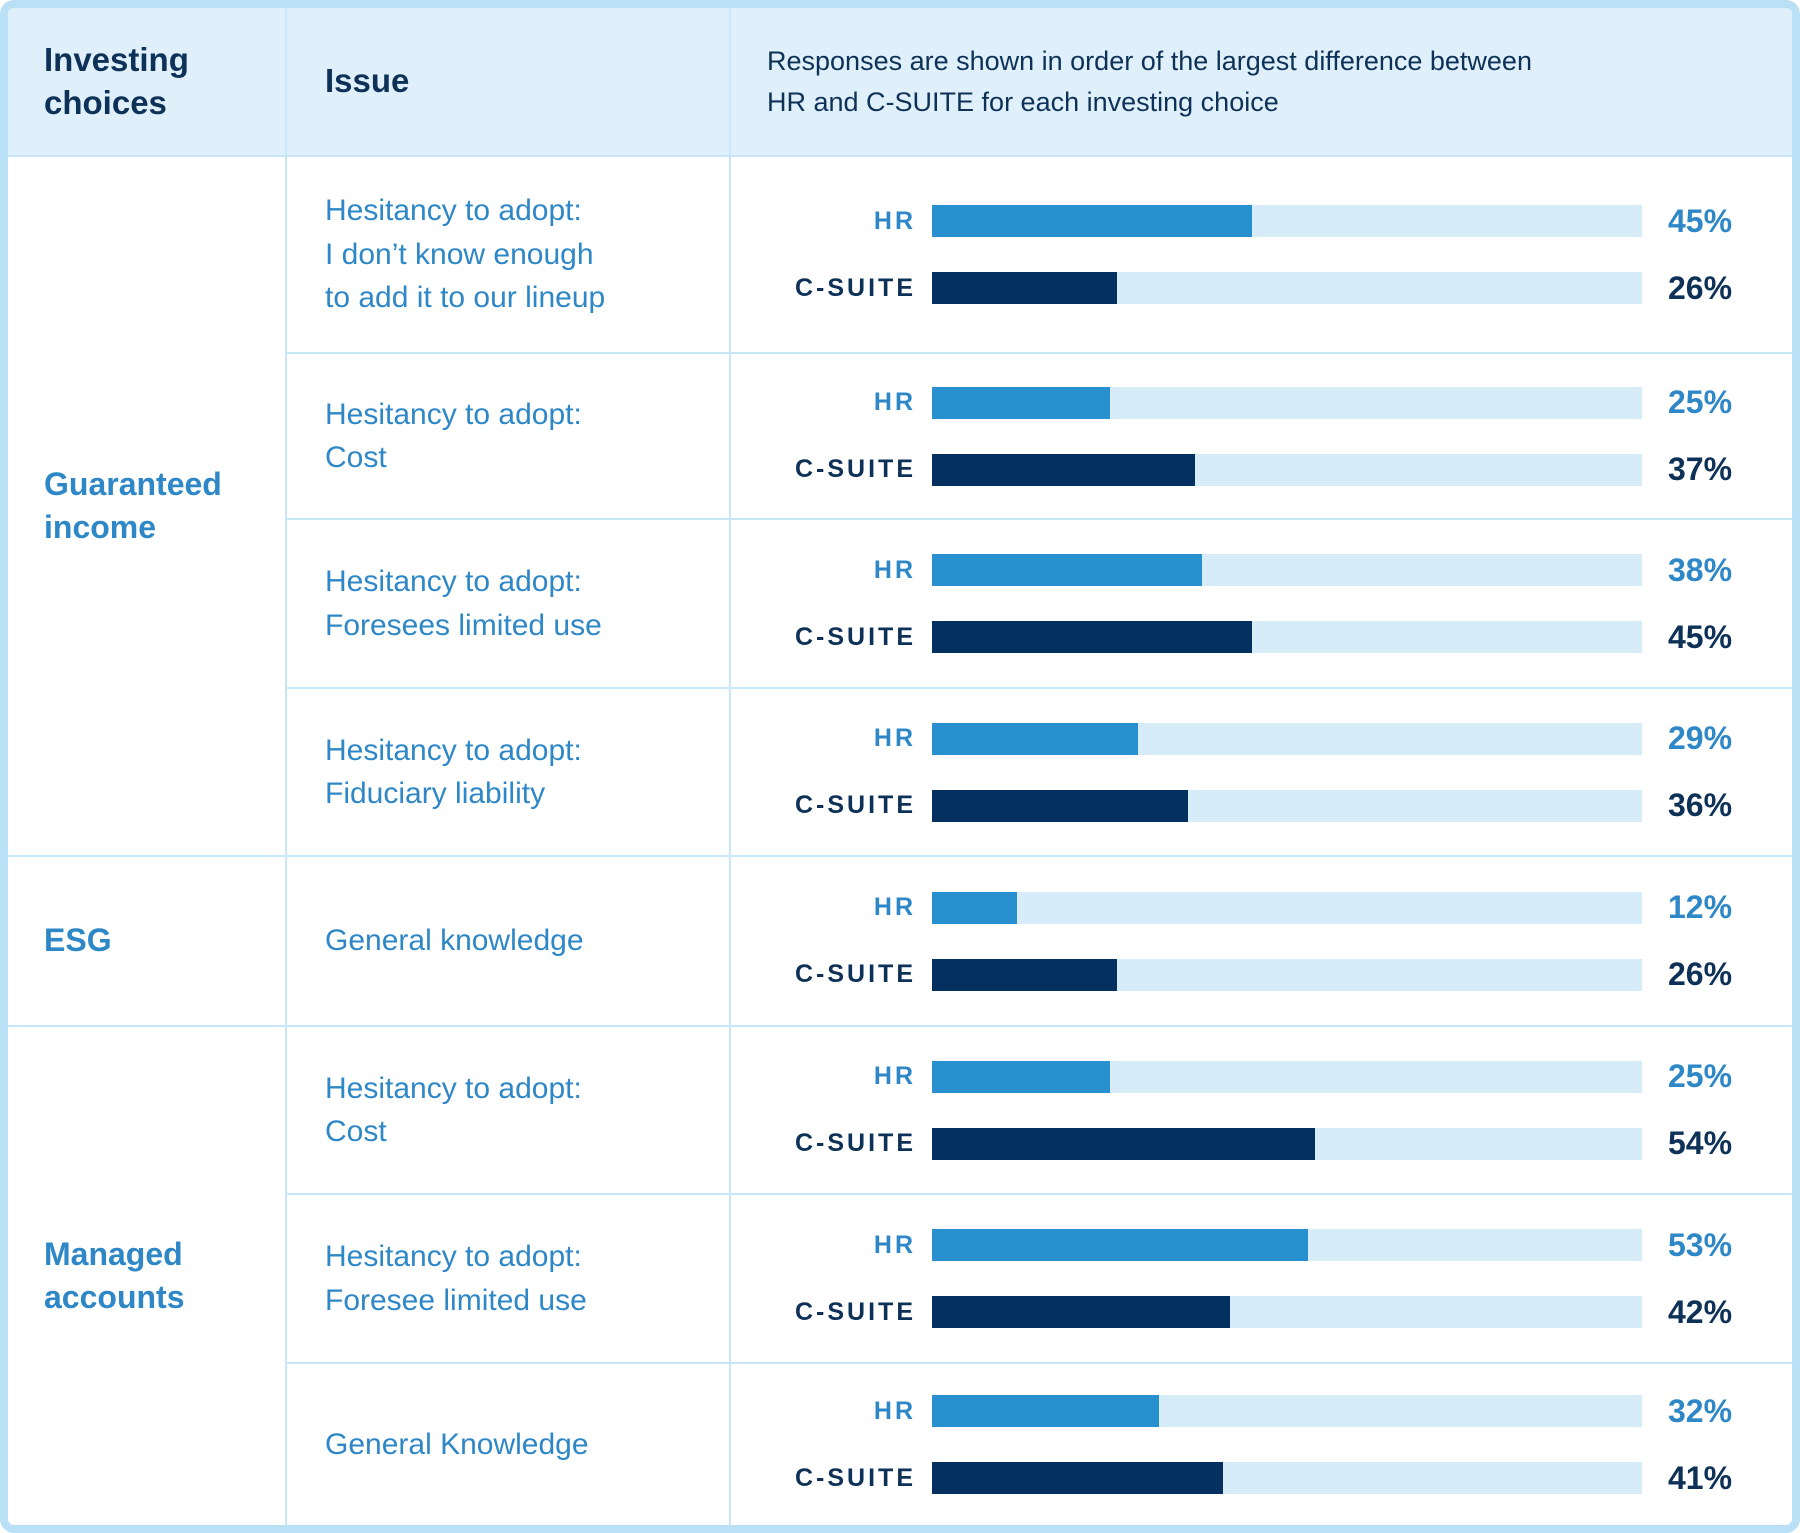 The image size is (1800, 1533). I want to click on csuite-bar-row: C-SUITE 37%, so click(1261, 469).